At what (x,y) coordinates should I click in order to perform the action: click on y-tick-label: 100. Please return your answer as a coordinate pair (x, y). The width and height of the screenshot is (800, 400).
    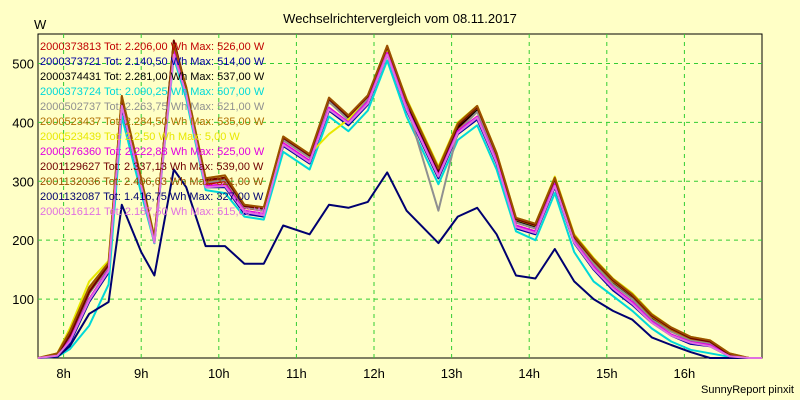
    Looking at the image, I should click on (23, 299).